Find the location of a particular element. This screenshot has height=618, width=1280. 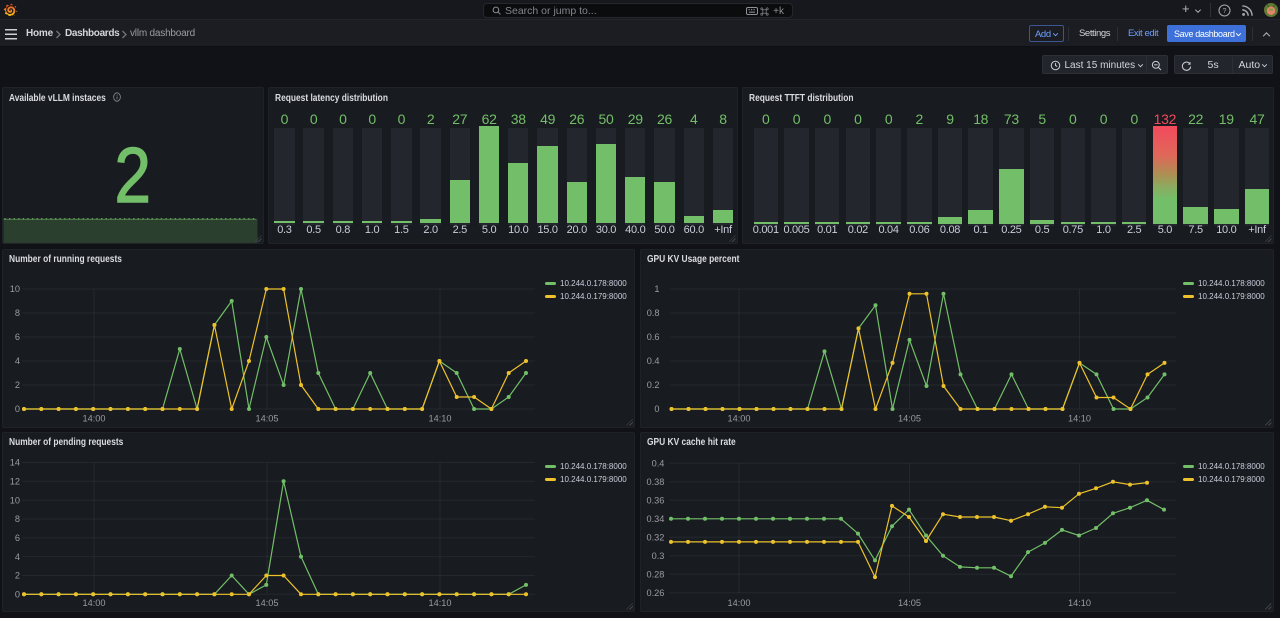

svg-text: 1 is located at coordinates (656, 289).